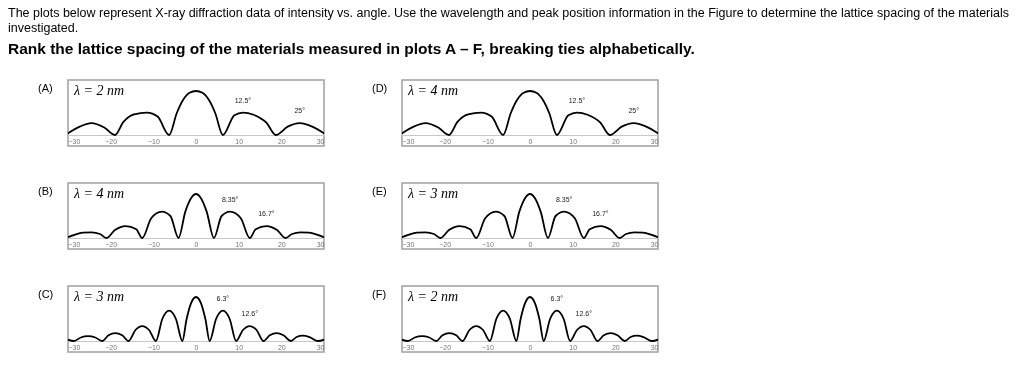 Image resolution: width=1024 pixels, height=384 pixels. What do you see at coordinates (379, 191) in the screenshot?
I see `chart-title: (E)` at bounding box center [379, 191].